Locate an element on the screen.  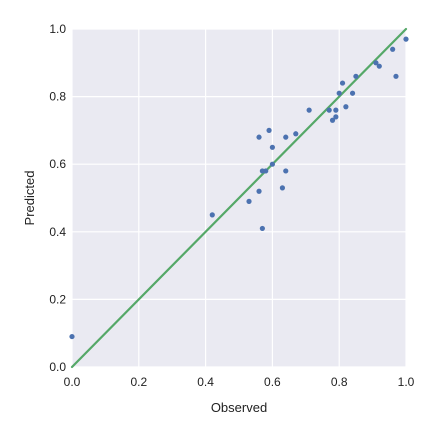
y-tick-label: 0.4 is located at coordinates (57, 232).